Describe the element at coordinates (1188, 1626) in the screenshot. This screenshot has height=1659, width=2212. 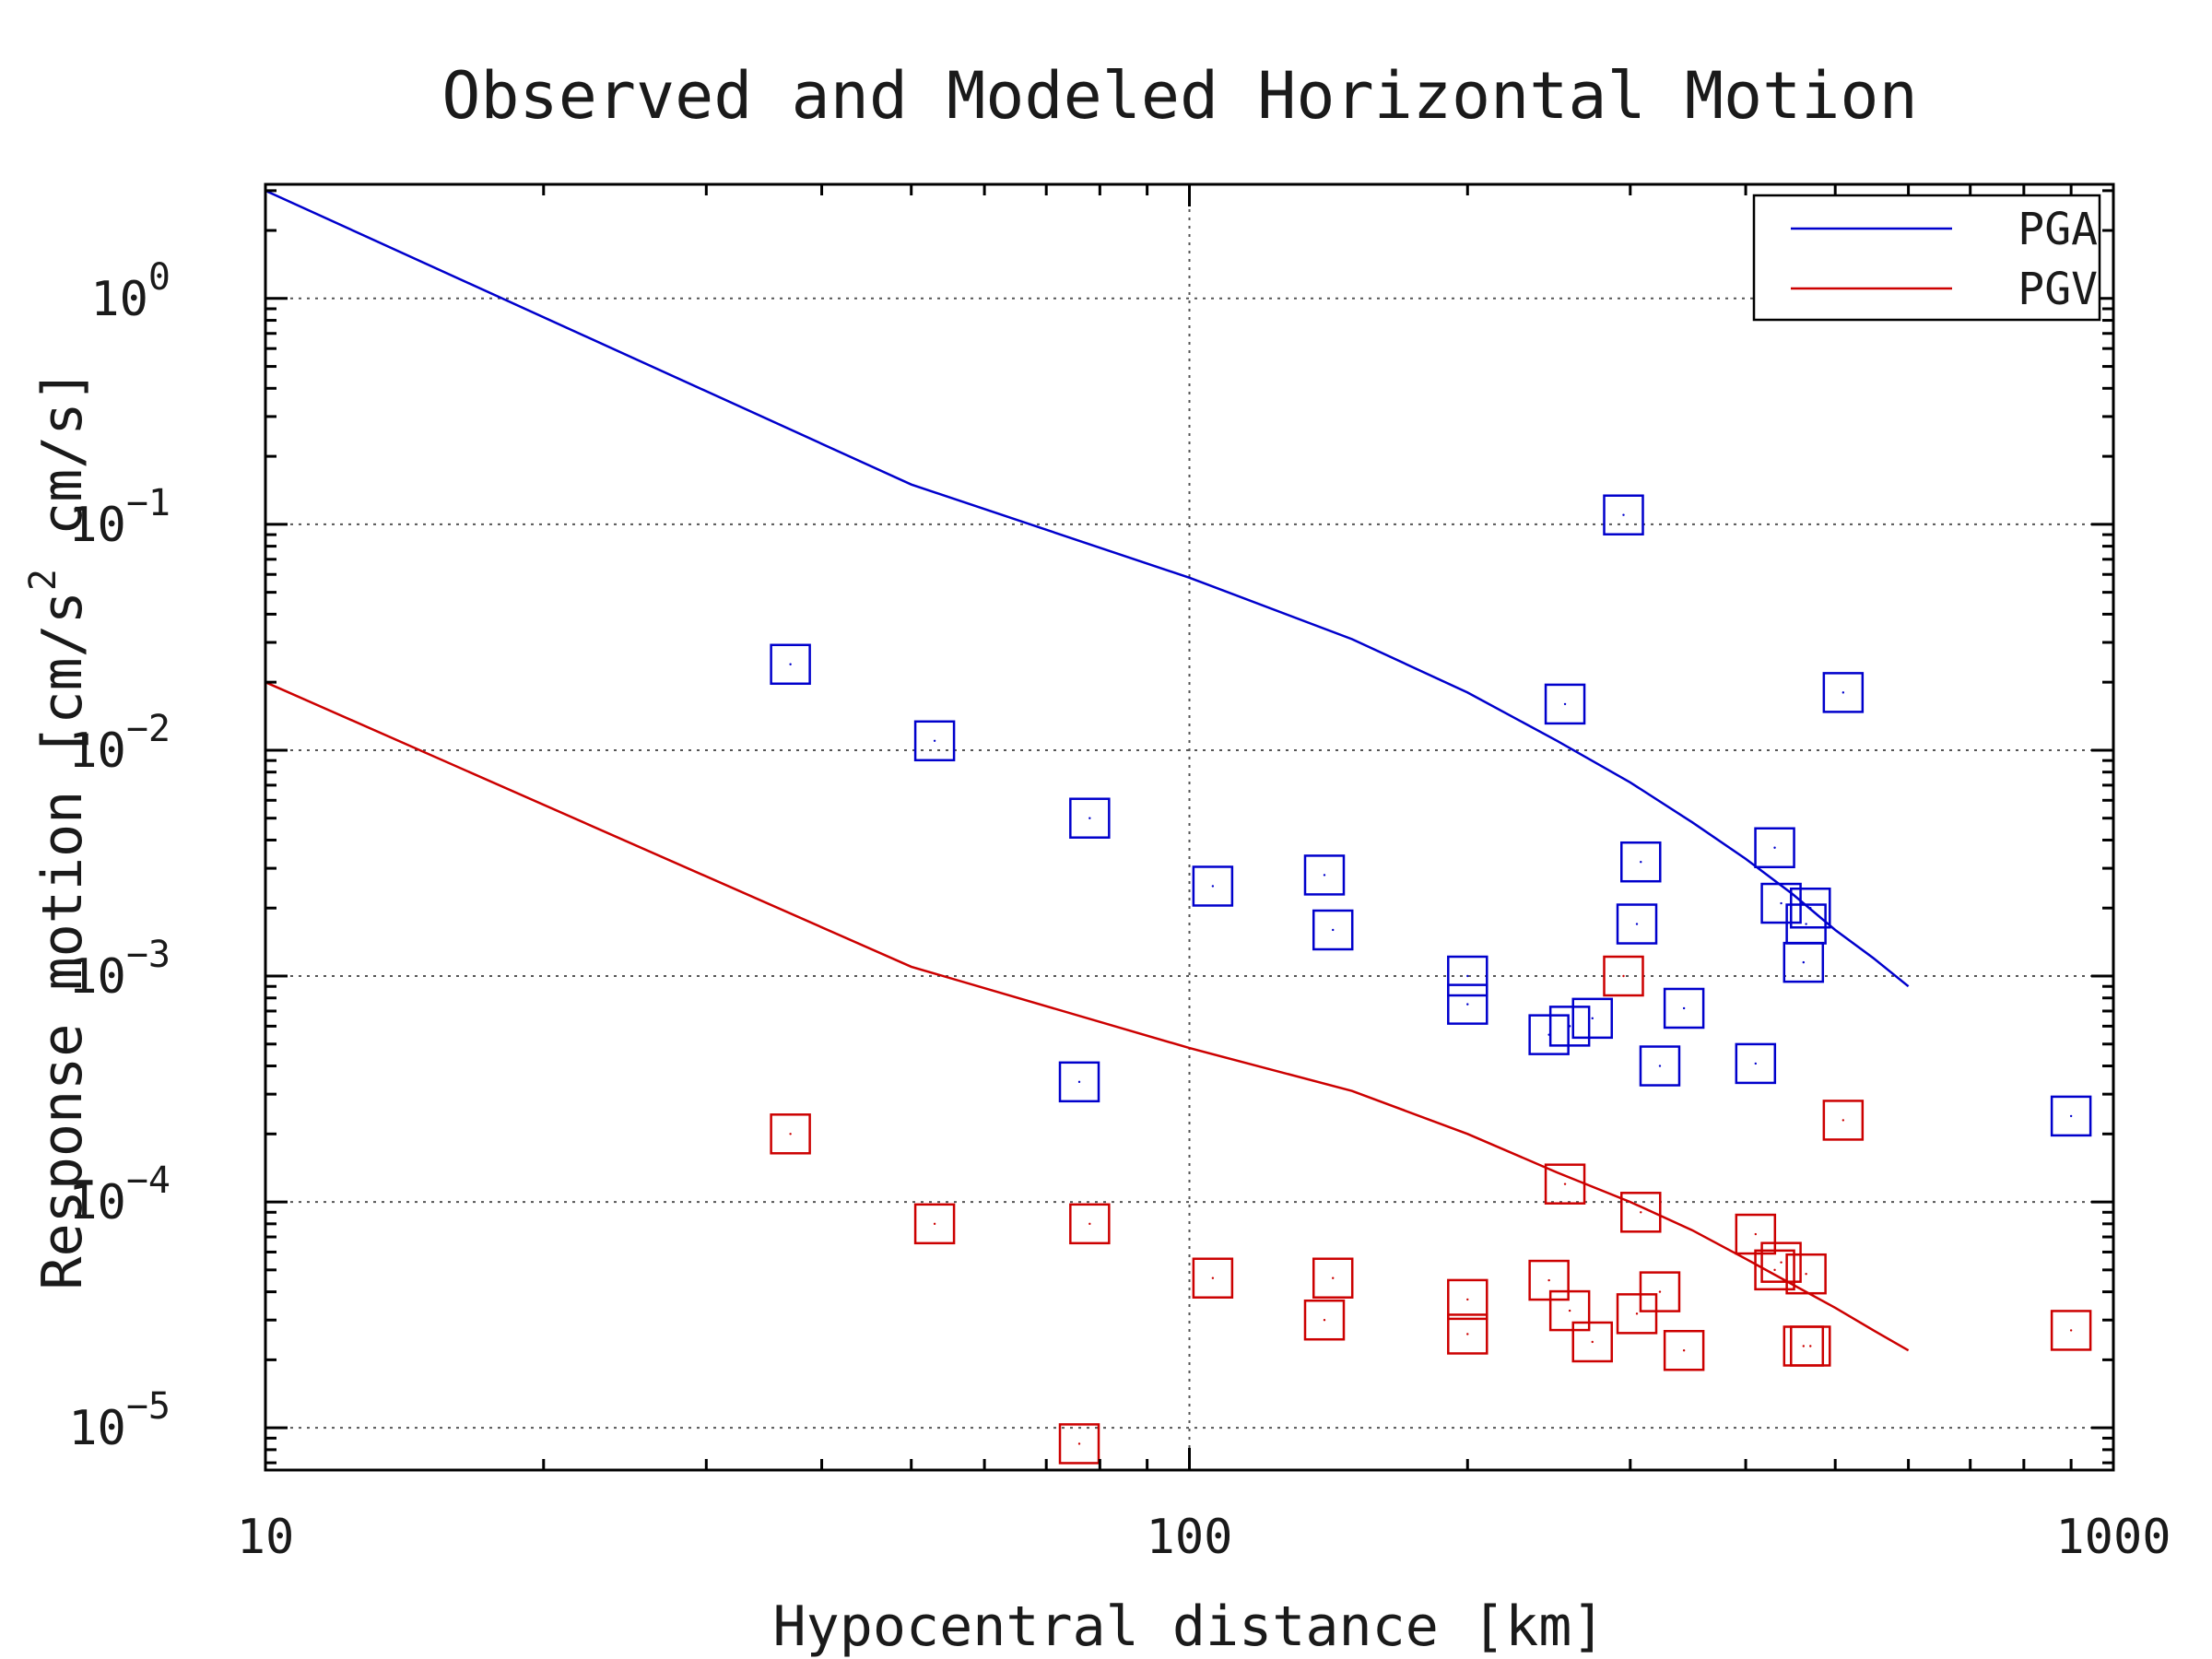
I see `x-axis-label: Hypocentral distance [km]` at that location.